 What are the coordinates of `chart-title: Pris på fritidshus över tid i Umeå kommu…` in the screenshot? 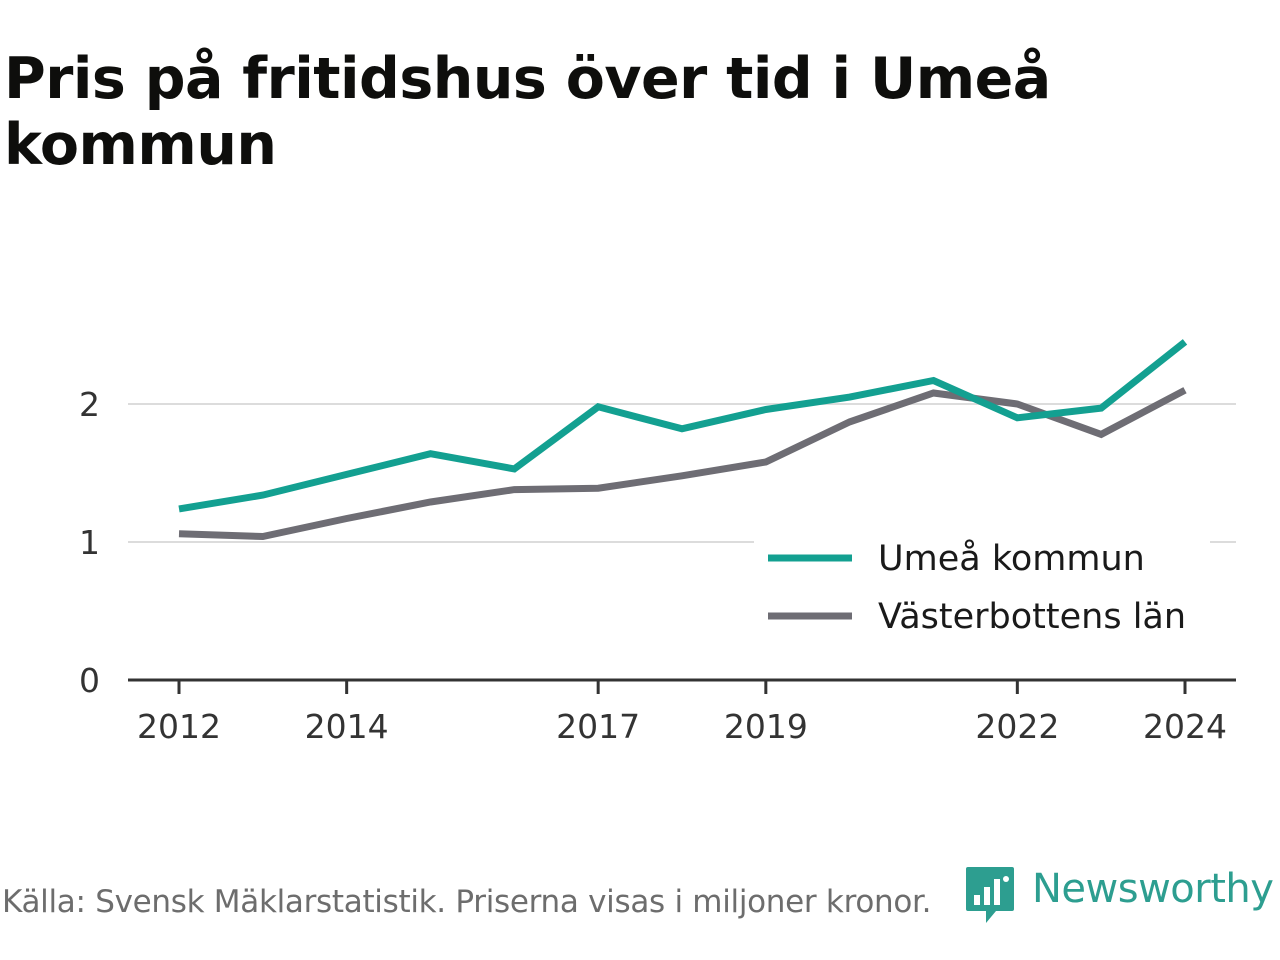 It's located at (527, 112).